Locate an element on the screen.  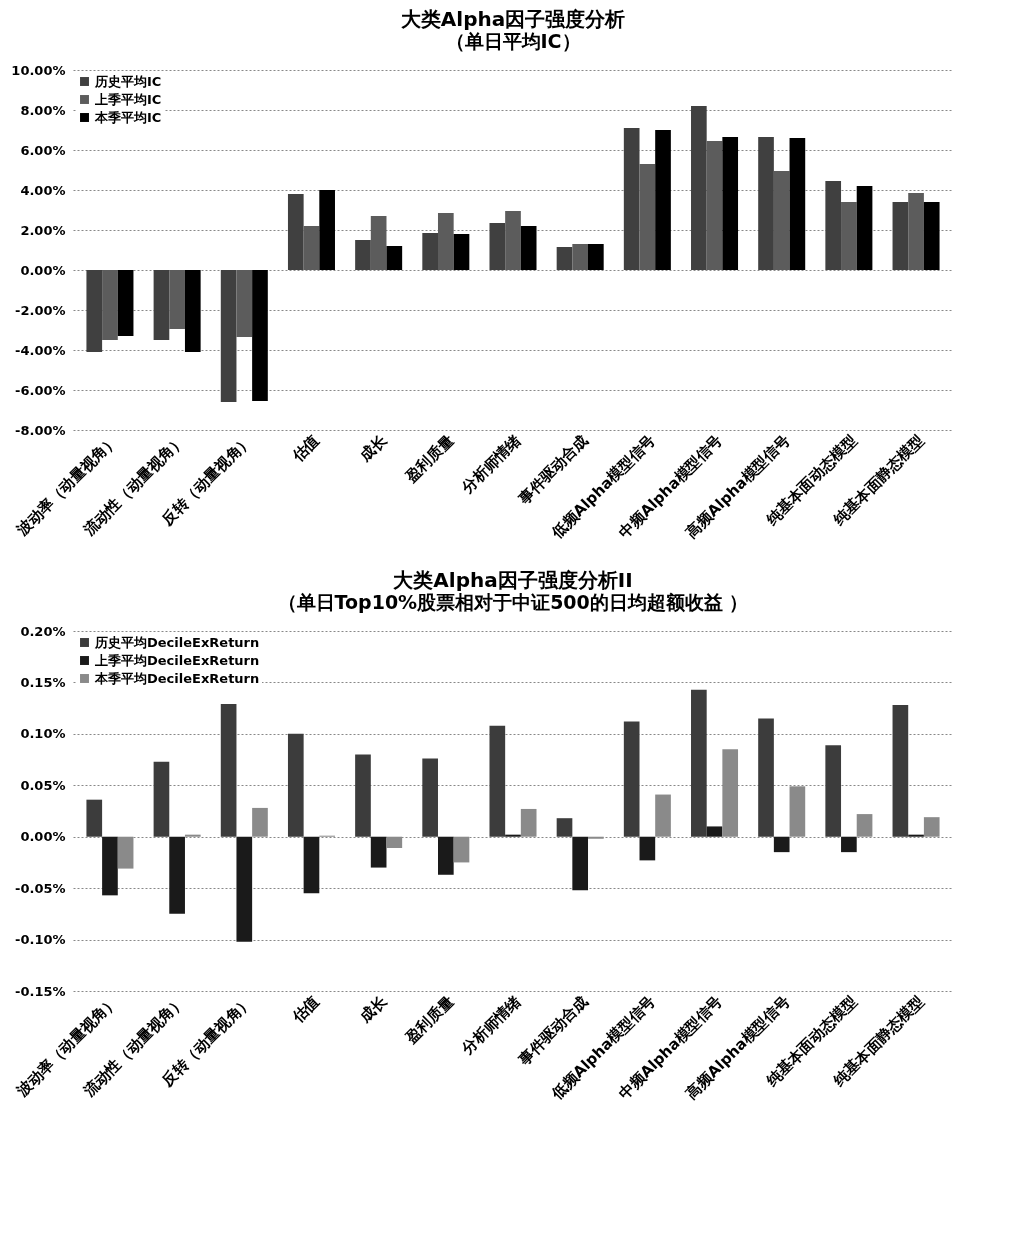
y-tick-label: 4.00% is located at coordinates (43, 190).